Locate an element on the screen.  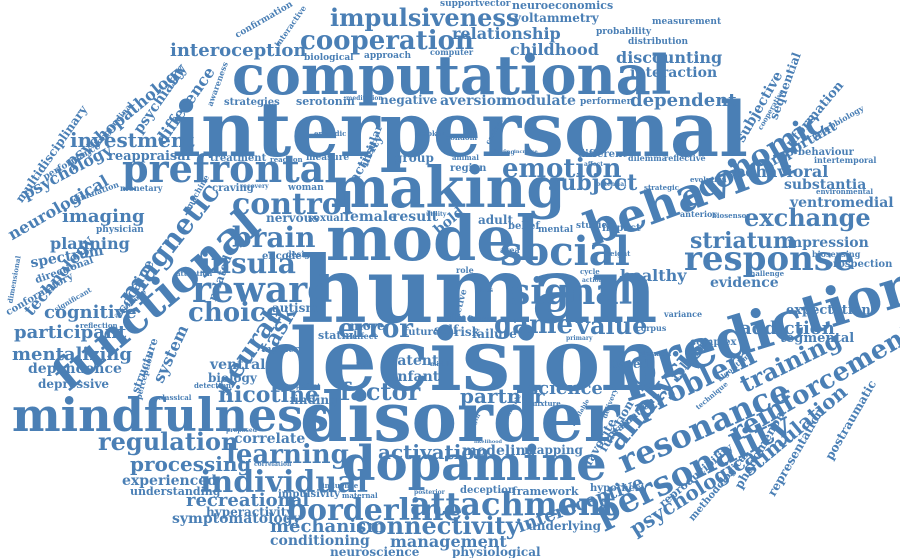
word: measure is located at coordinates (328, 158).